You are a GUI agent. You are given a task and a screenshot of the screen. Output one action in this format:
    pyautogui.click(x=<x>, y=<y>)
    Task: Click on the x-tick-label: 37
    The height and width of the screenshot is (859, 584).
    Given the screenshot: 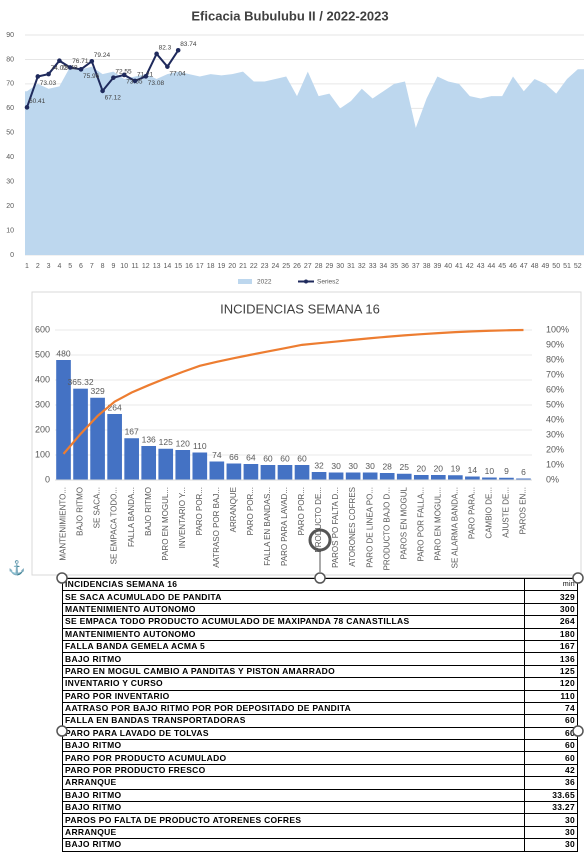 What is the action you would take?
    pyautogui.click(x=416, y=266)
    